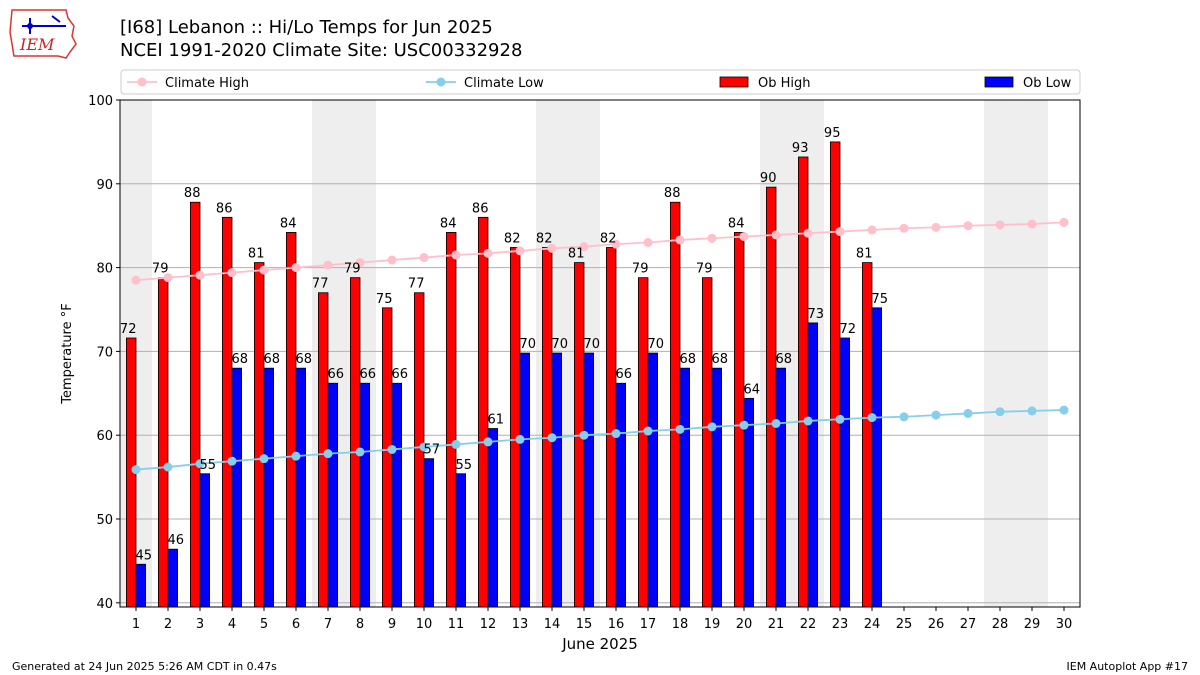 Image resolution: width=1200 pixels, height=675 pixels. I want to click on x-tick-label-23: 23, so click(840, 624).